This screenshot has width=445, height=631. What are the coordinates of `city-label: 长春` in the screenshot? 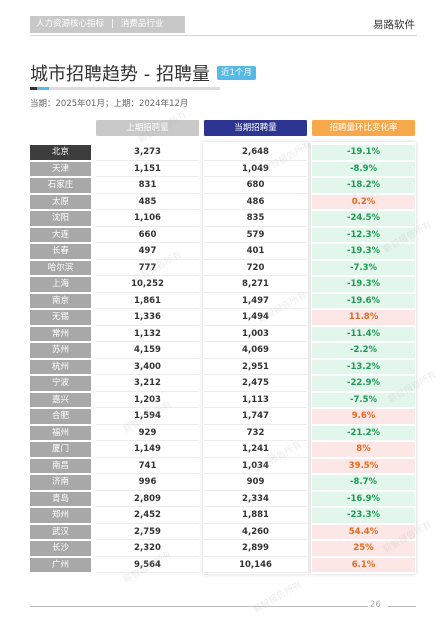 It's located at (60, 251).